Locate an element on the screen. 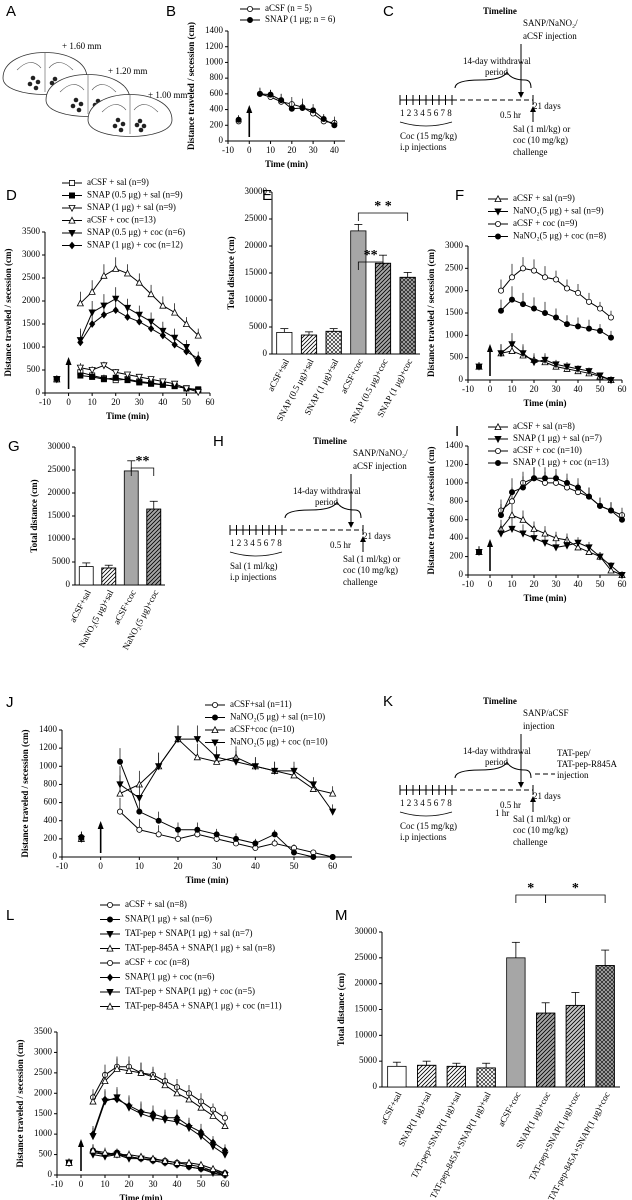 The image size is (632, 1200). y-tick-label: 600 is located at coordinates (217, 93).